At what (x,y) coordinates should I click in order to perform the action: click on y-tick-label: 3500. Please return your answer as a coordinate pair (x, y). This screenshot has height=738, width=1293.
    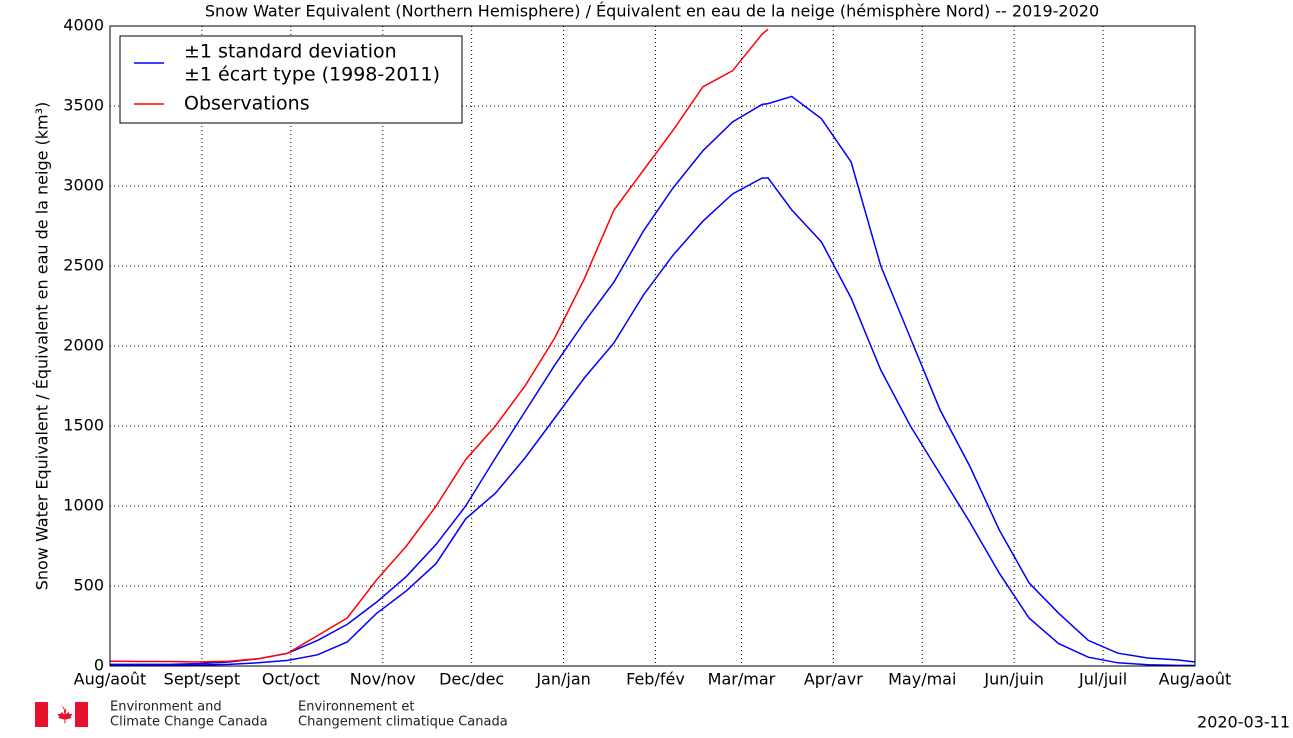
    Looking at the image, I should click on (83, 105).